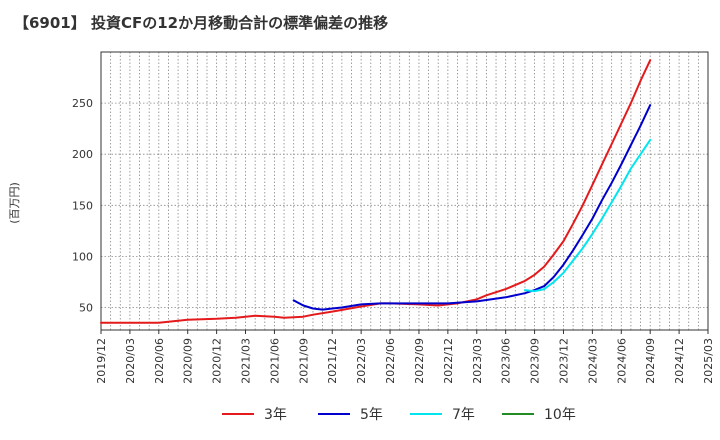 The image size is (720, 440). I want to click on legend-label: 7年, so click(463, 415).